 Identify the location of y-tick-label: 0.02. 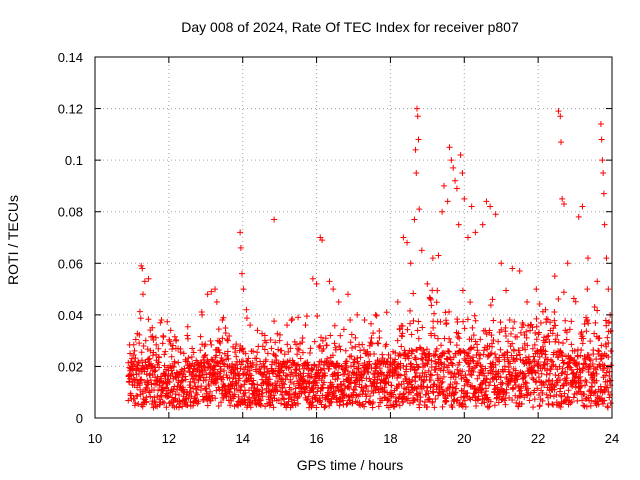
(70, 366).